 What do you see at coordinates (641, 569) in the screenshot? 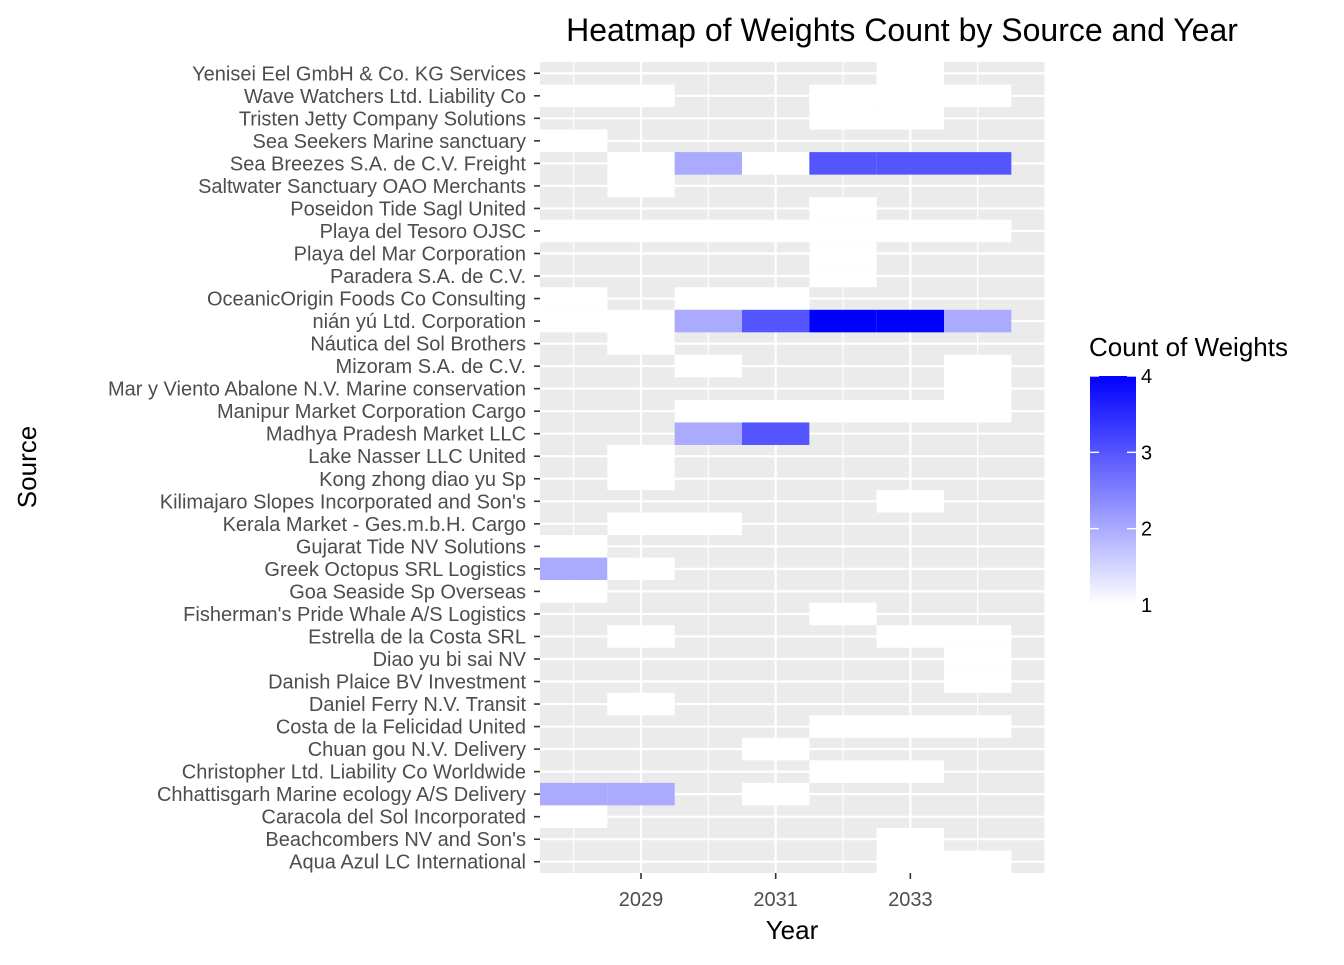
I see `heatmap-cell-greek-octopus-srl-logistics-2029` at bounding box center [641, 569].